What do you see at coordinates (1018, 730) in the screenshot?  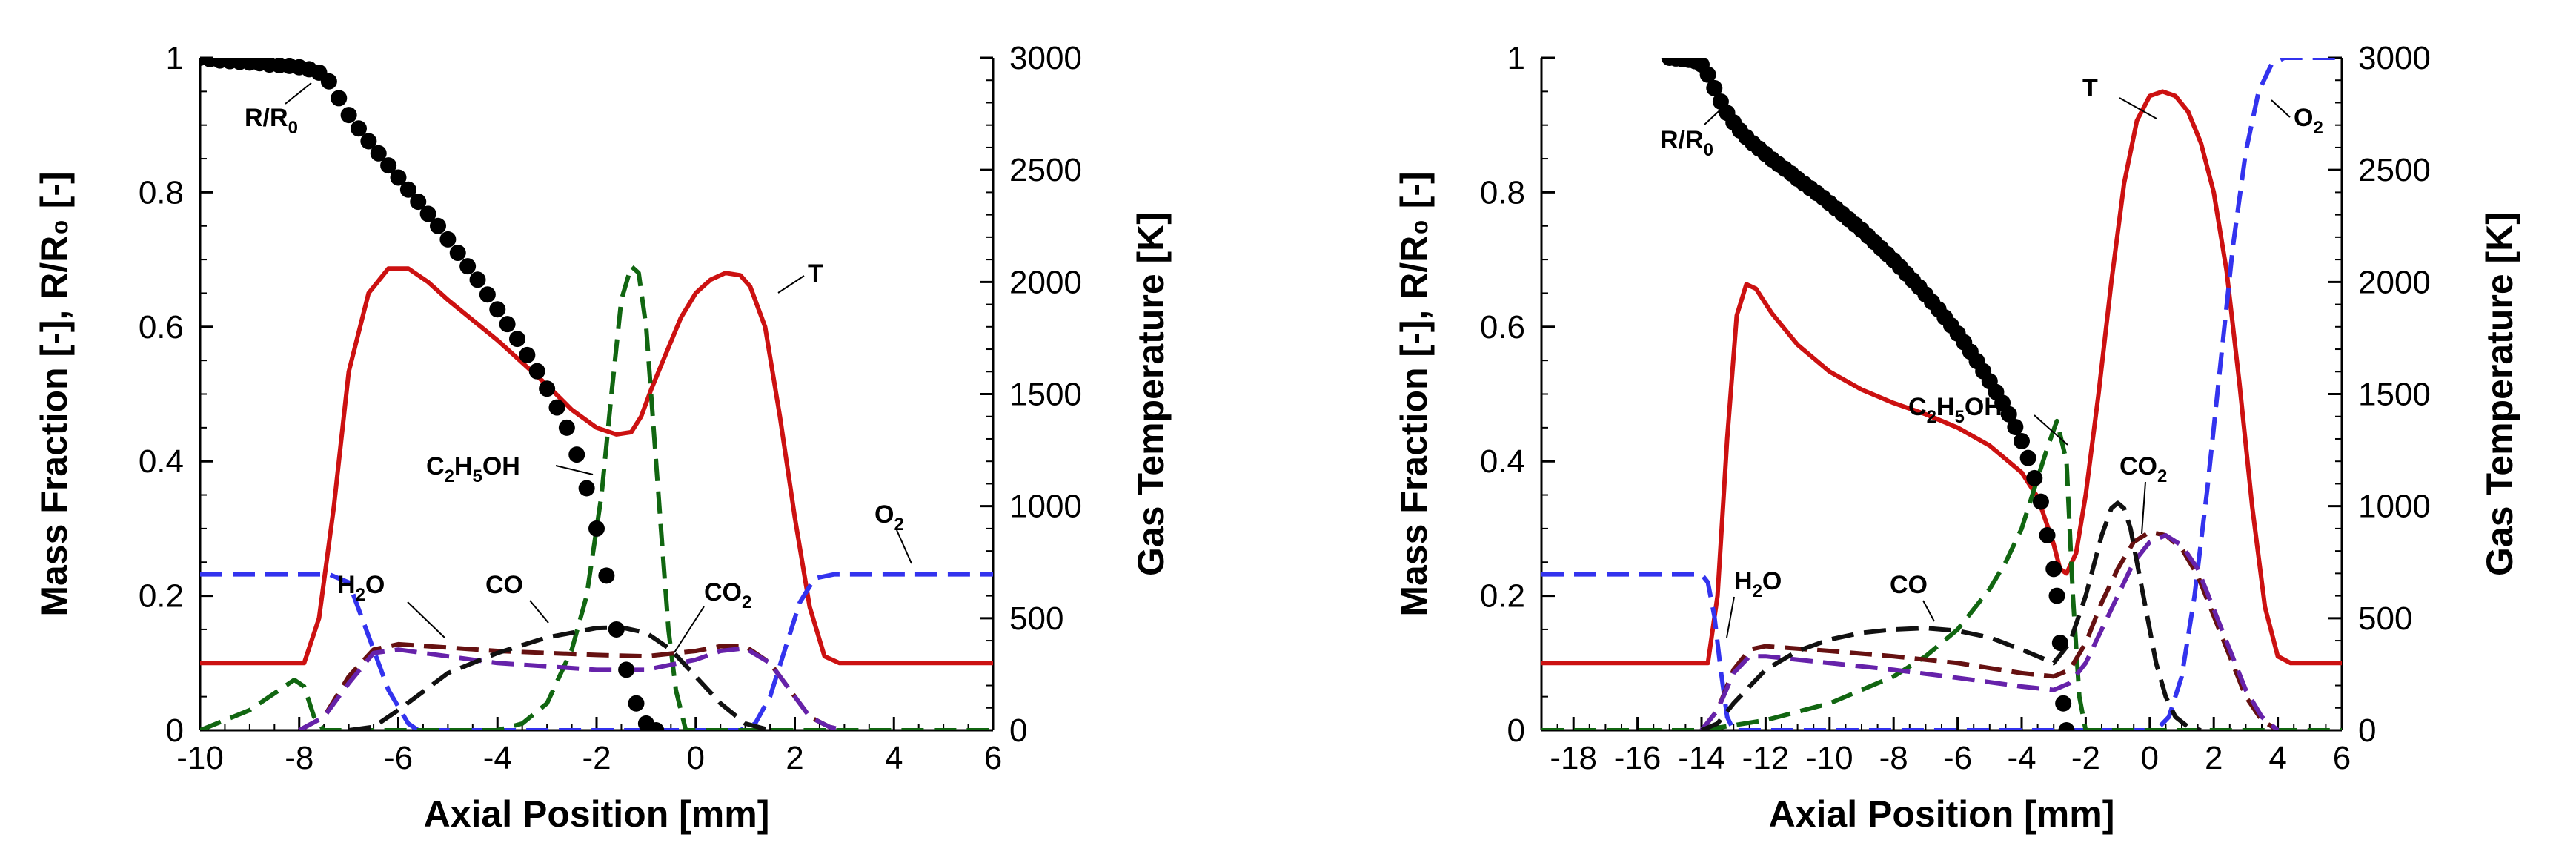 I see `y2-tick-label: 0` at bounding box center [1018, 730].